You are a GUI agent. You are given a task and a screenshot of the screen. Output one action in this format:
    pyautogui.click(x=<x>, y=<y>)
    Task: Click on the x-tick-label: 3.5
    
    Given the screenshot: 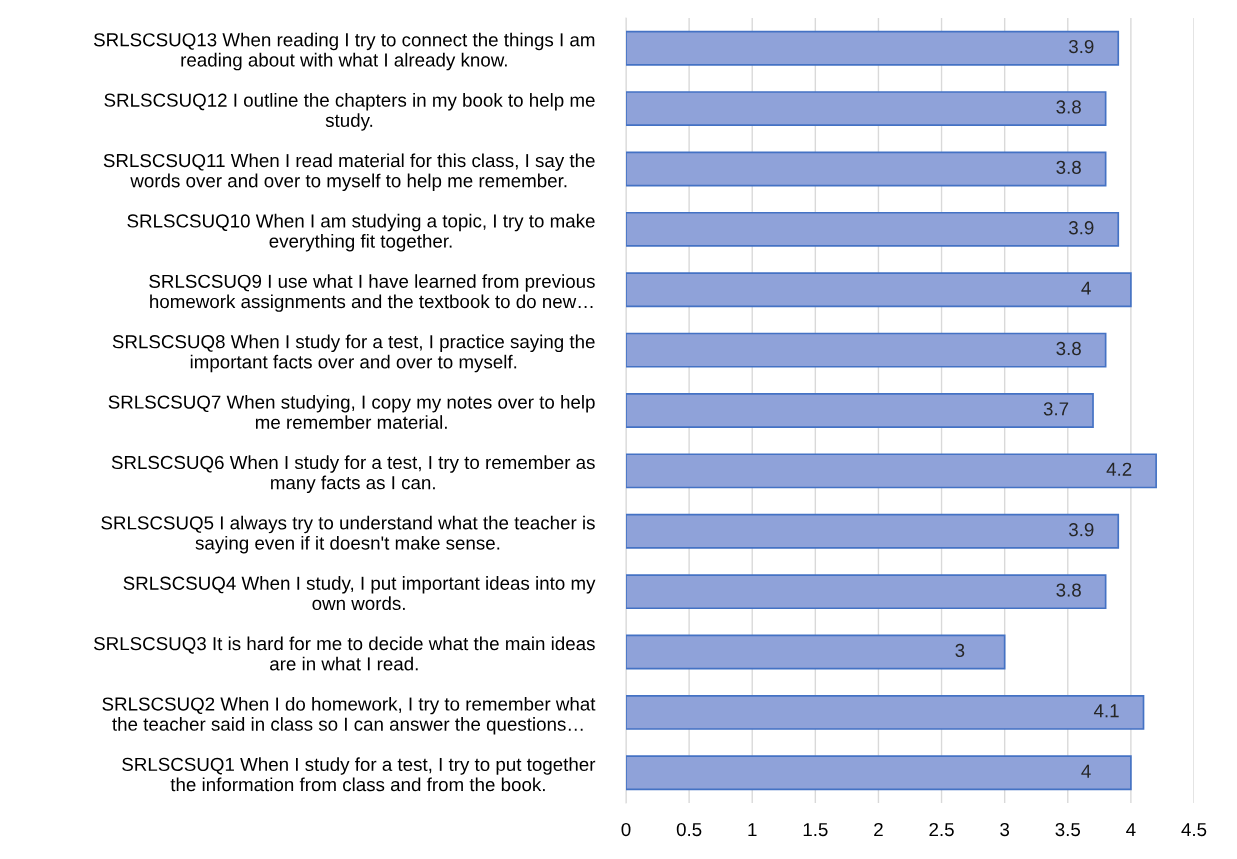 What is the action you would take?
    pyautogui.click(x=1068, y=829)
    